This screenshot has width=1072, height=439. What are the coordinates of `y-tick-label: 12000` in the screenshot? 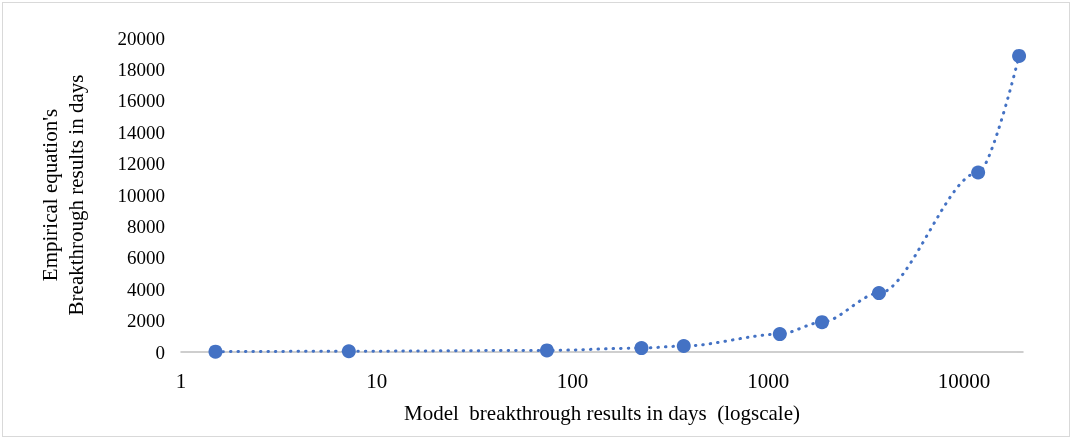 It's located at (141, 164).